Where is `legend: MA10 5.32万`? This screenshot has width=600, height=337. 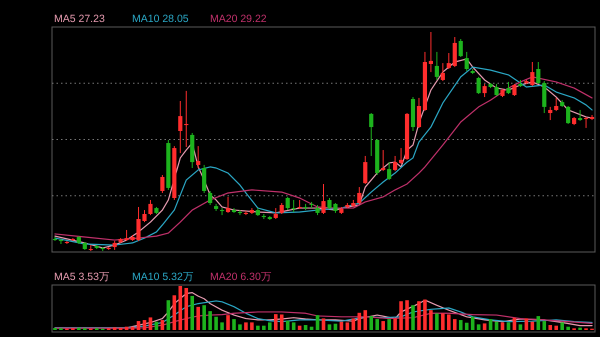 legend: MA10 5.32万 is located at coordinates (163, 277).